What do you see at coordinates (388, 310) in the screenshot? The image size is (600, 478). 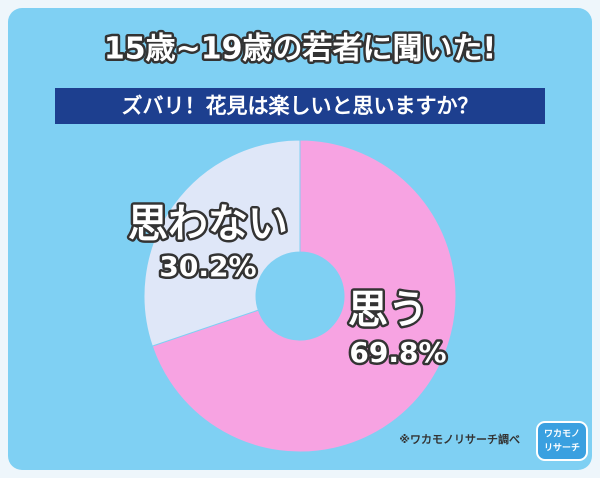 I see `category-label: 思う` at bounding box center [388, 310].